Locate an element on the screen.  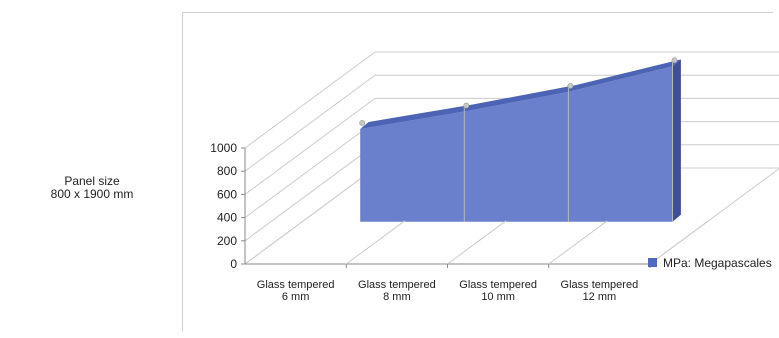
panel-size-title: Panel size is located at coordinates (92, 181).